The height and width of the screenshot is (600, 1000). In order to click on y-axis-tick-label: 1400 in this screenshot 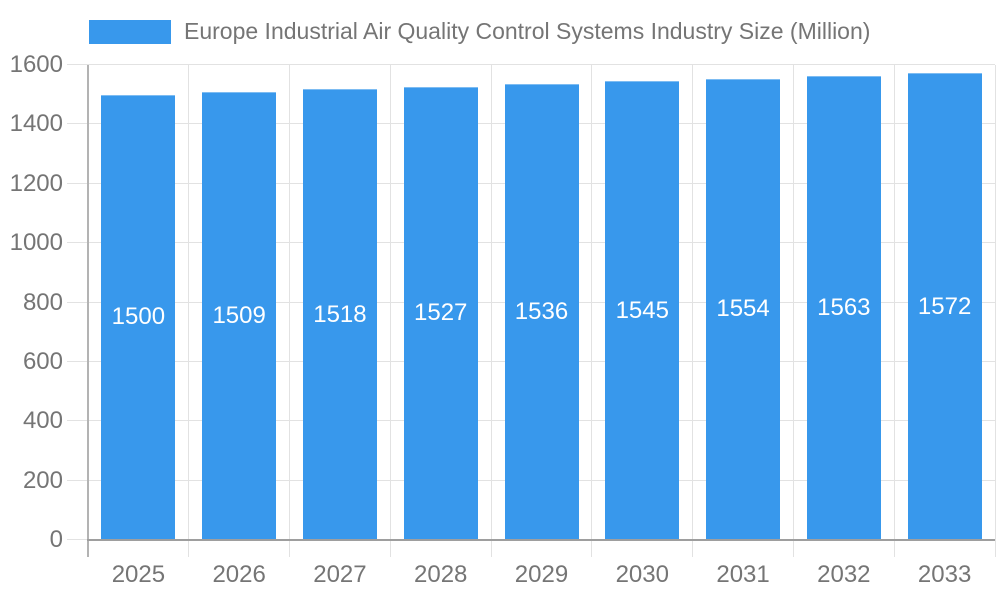, I will do `click(36, 124)`.